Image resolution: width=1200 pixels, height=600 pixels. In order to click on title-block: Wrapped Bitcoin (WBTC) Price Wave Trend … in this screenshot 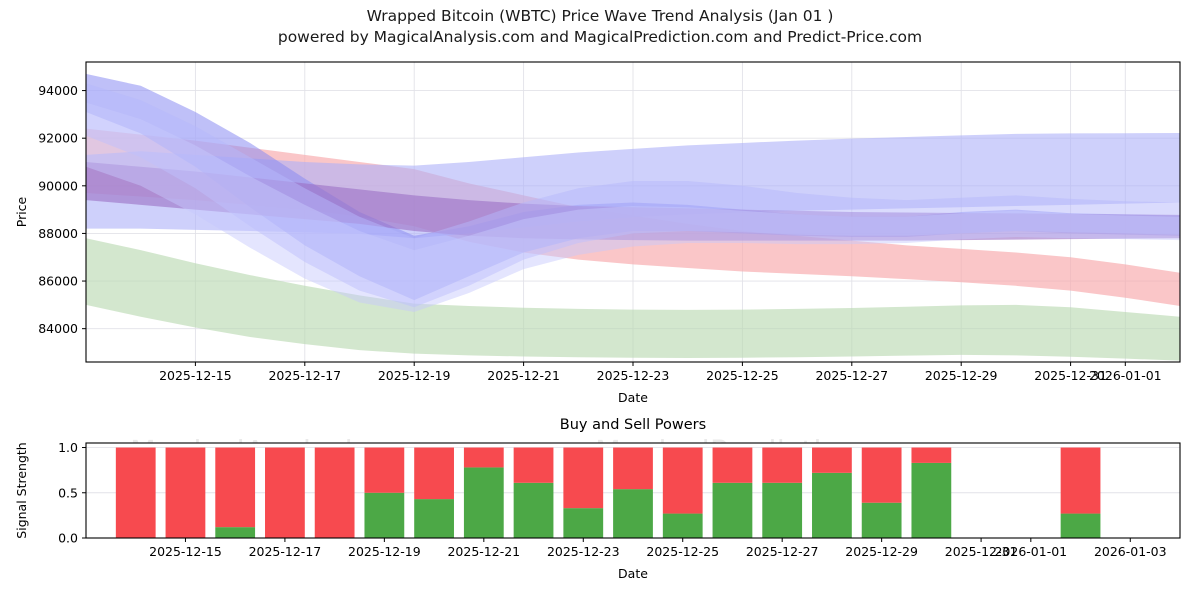, I will do `click(600, 27)`.